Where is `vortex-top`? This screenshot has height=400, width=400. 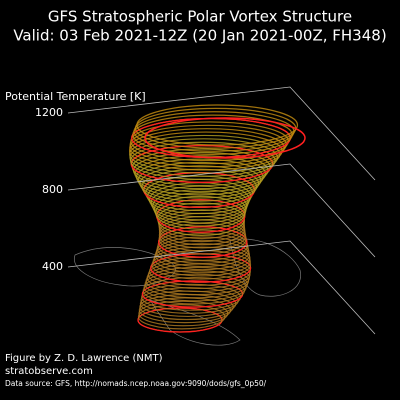 vortex-top is located at coordinates (225, 138).